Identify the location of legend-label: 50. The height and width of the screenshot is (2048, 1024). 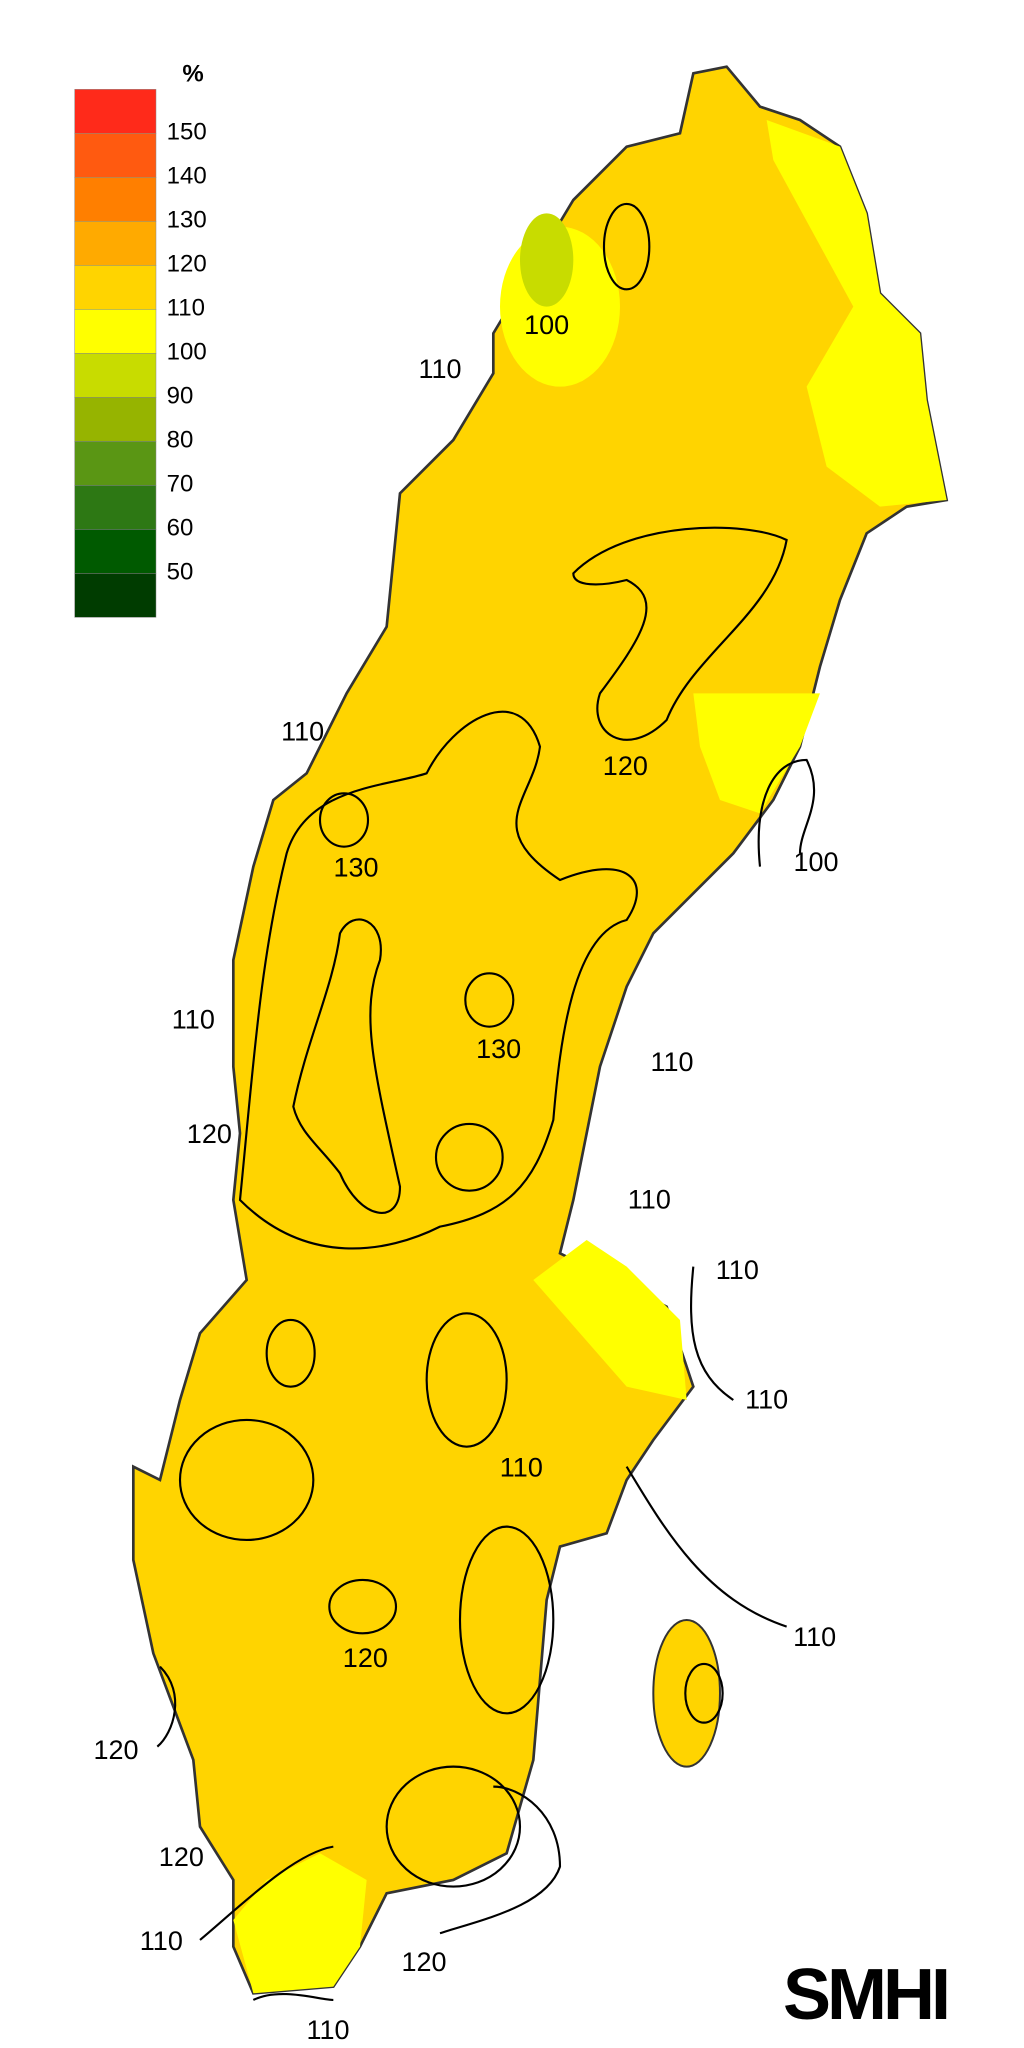
(180, 572).